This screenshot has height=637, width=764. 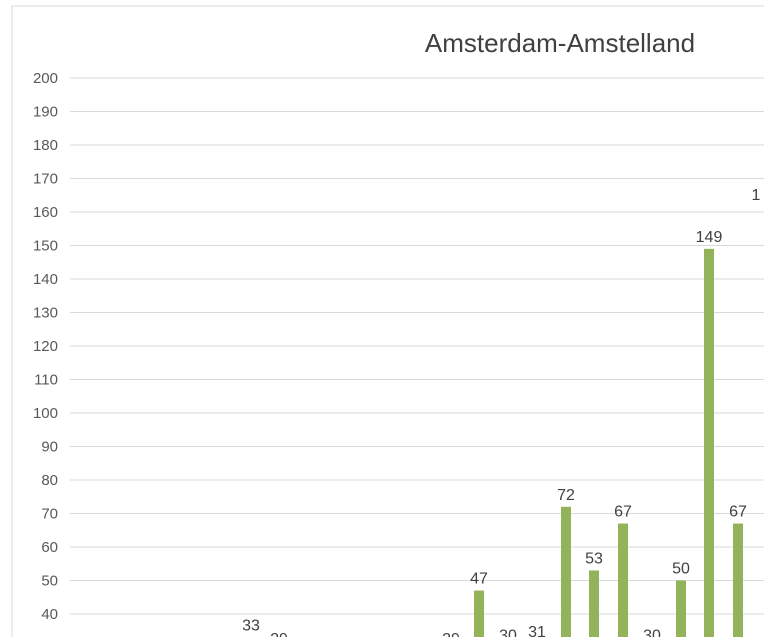 I want to click on y-tick-label: 160, so click(x=45, y=212).